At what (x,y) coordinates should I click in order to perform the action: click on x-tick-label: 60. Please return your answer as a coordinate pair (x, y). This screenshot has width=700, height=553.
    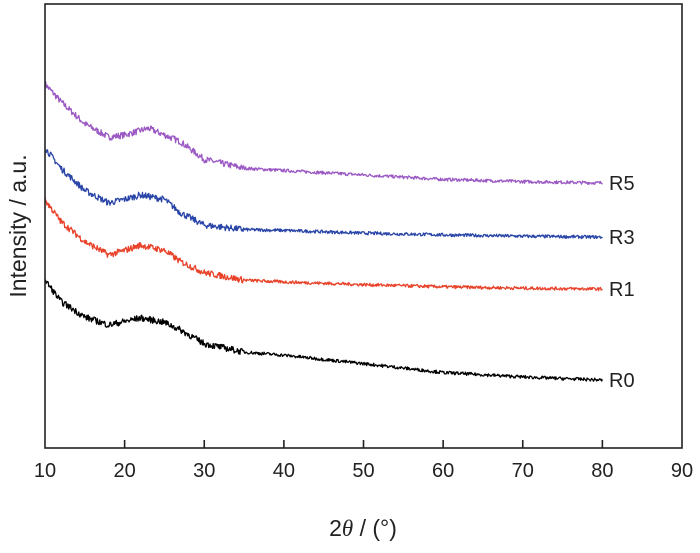
    Looking at the image, I should click on (443, 471).